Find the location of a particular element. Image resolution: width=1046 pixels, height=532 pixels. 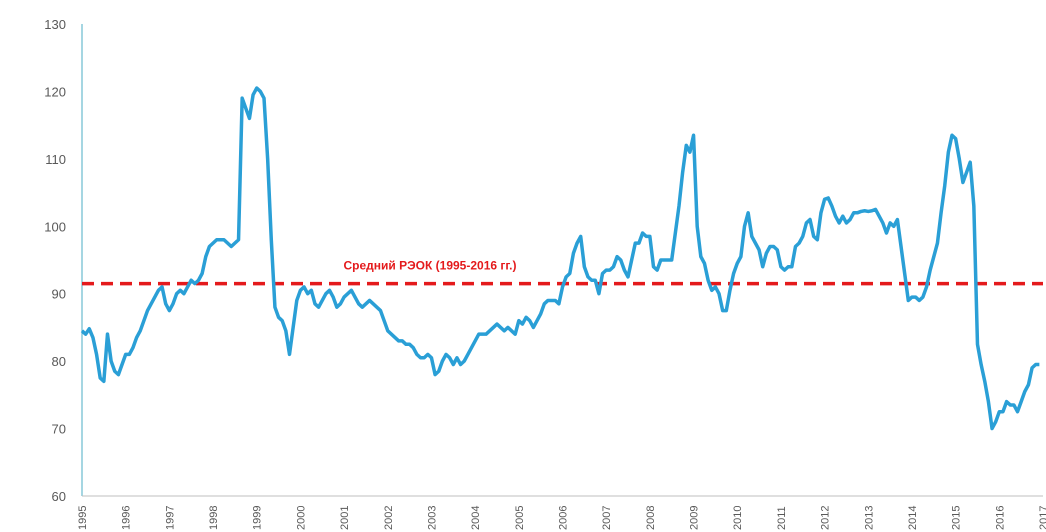

x-tick-label: 2009 is located at coordinates (695, 518).